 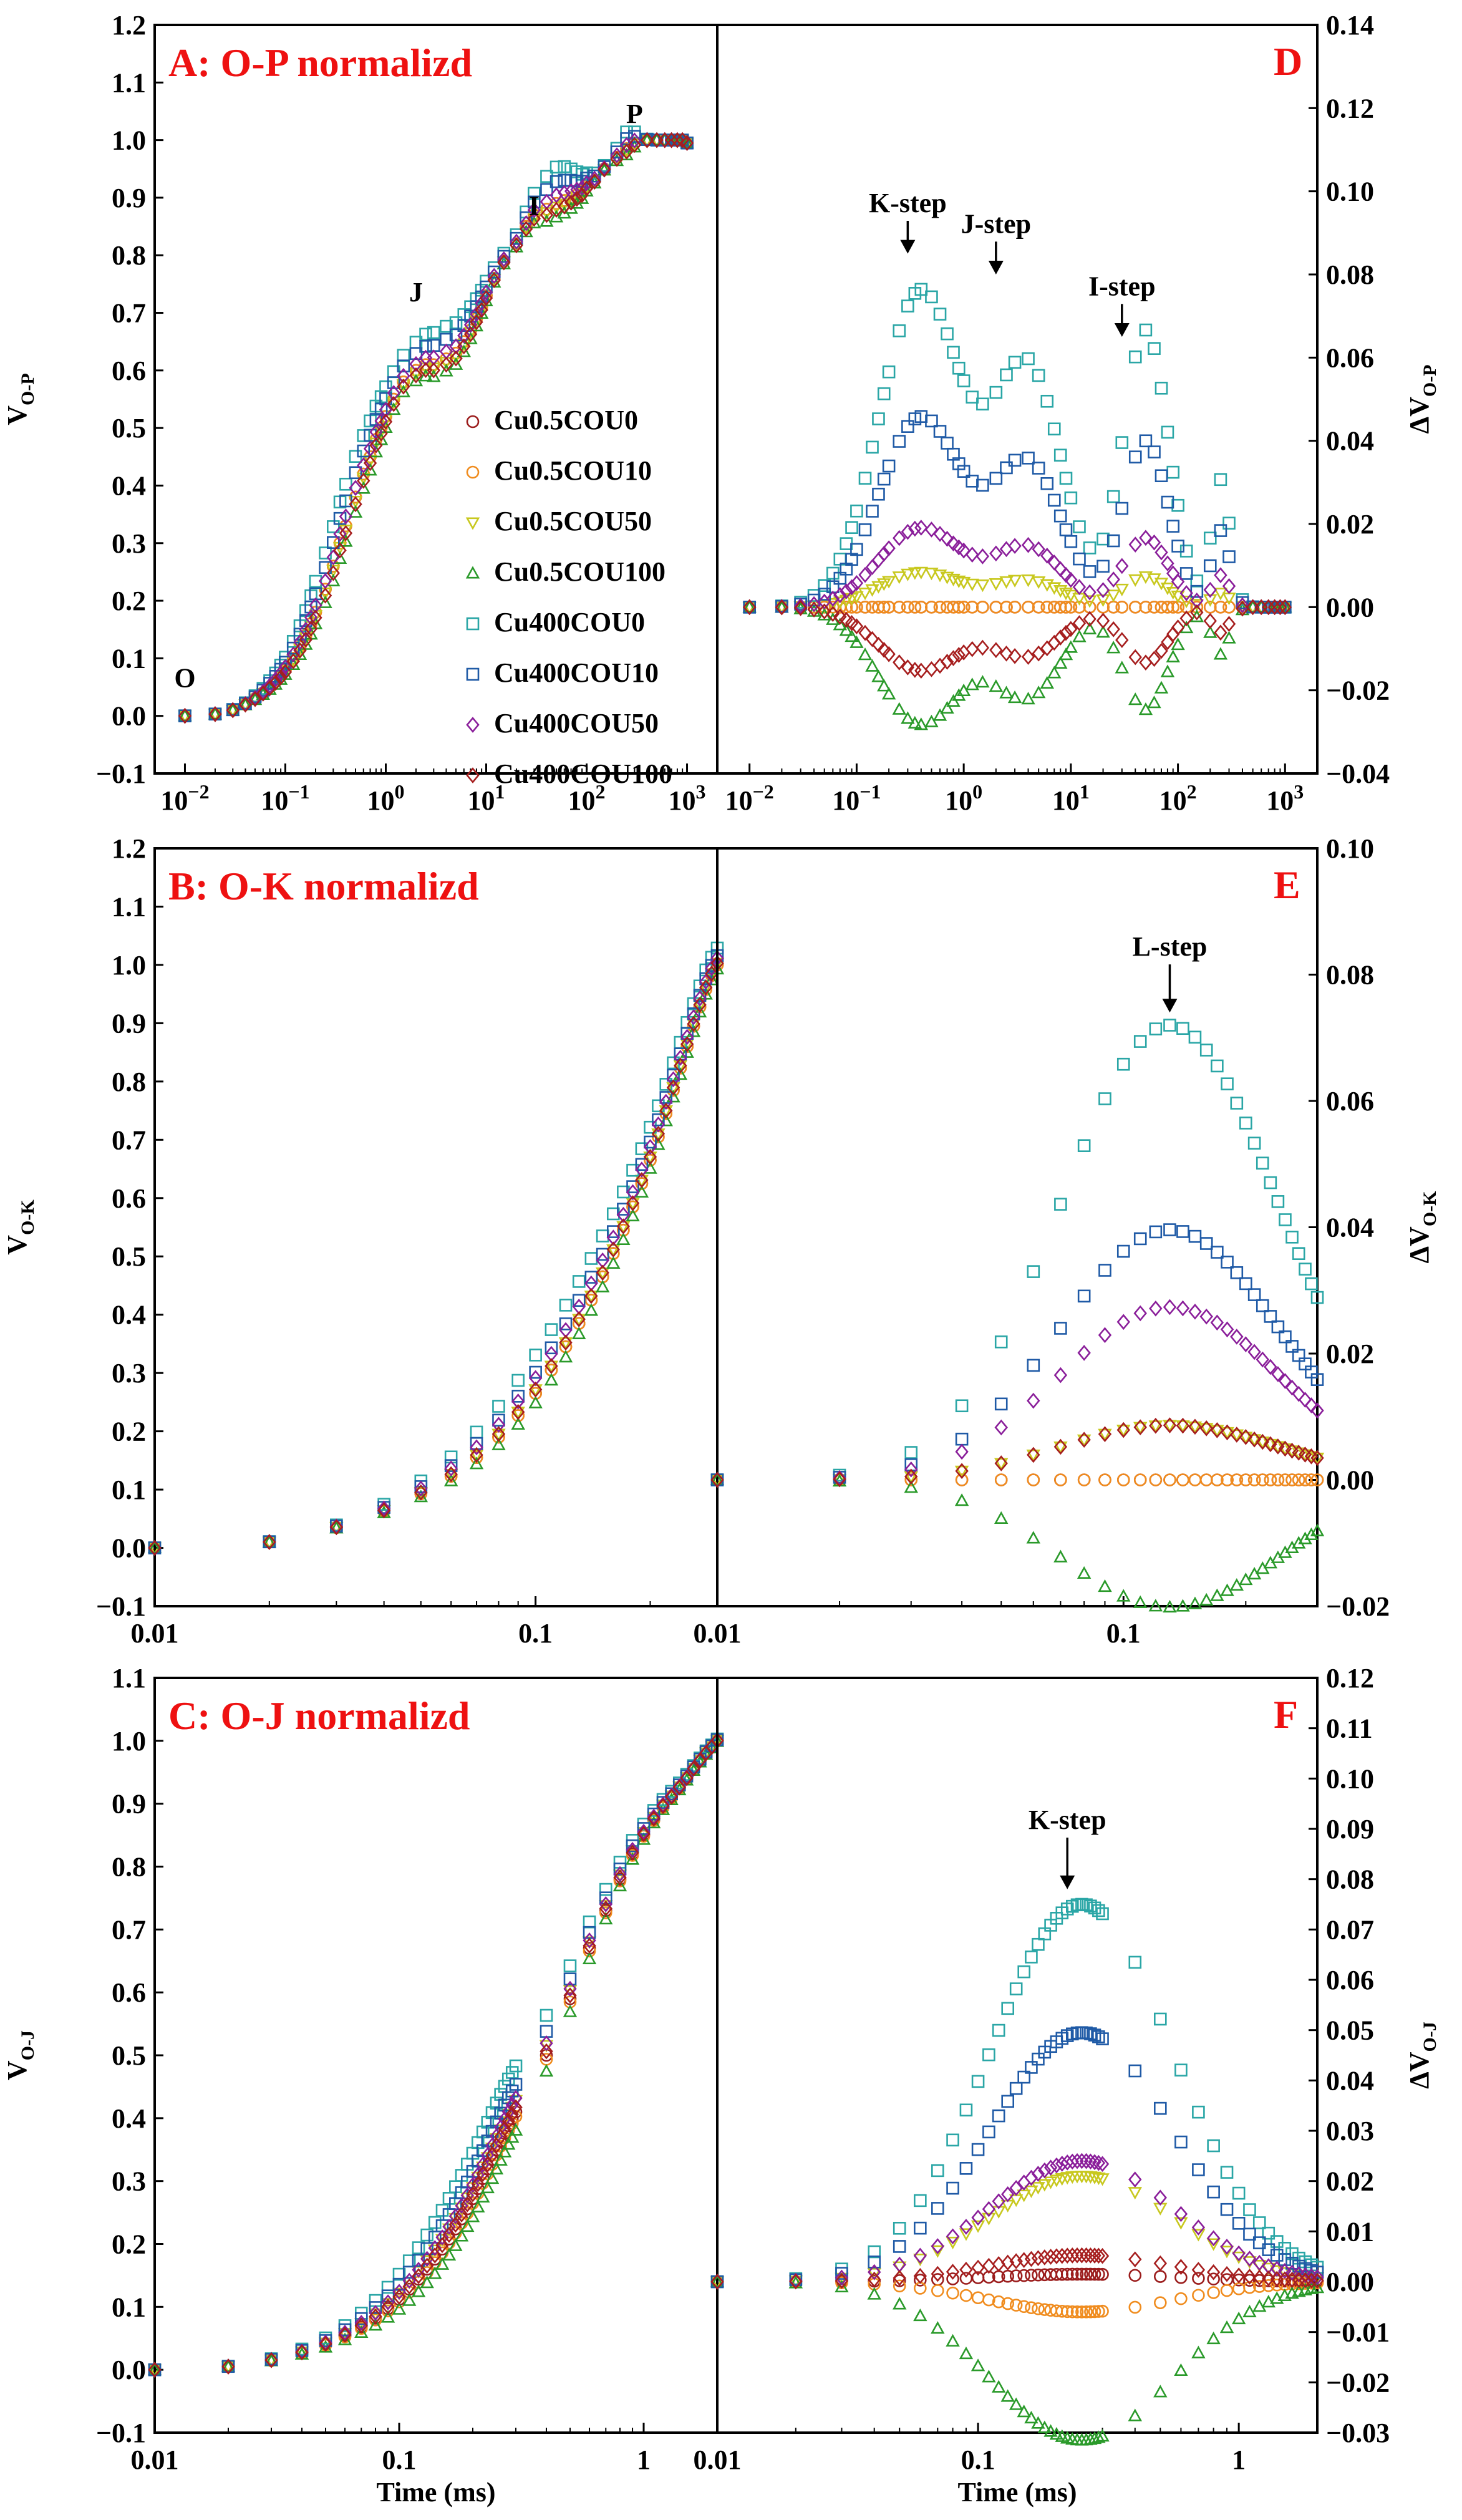 What do you see at coordinates (1017, 2171) in the screenshot?
I see `data-points` at bounding box center [1017, 2171].